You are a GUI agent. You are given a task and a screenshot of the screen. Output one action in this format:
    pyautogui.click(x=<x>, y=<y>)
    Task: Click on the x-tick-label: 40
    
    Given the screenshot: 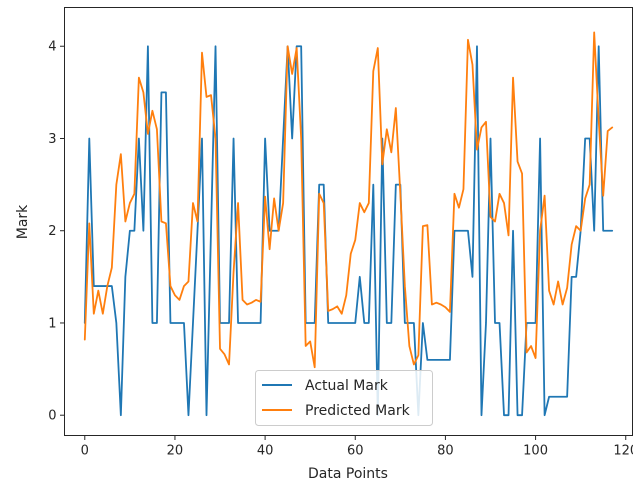 What is the action you would take?
    pyautogui.click(x=265, y=451)
    